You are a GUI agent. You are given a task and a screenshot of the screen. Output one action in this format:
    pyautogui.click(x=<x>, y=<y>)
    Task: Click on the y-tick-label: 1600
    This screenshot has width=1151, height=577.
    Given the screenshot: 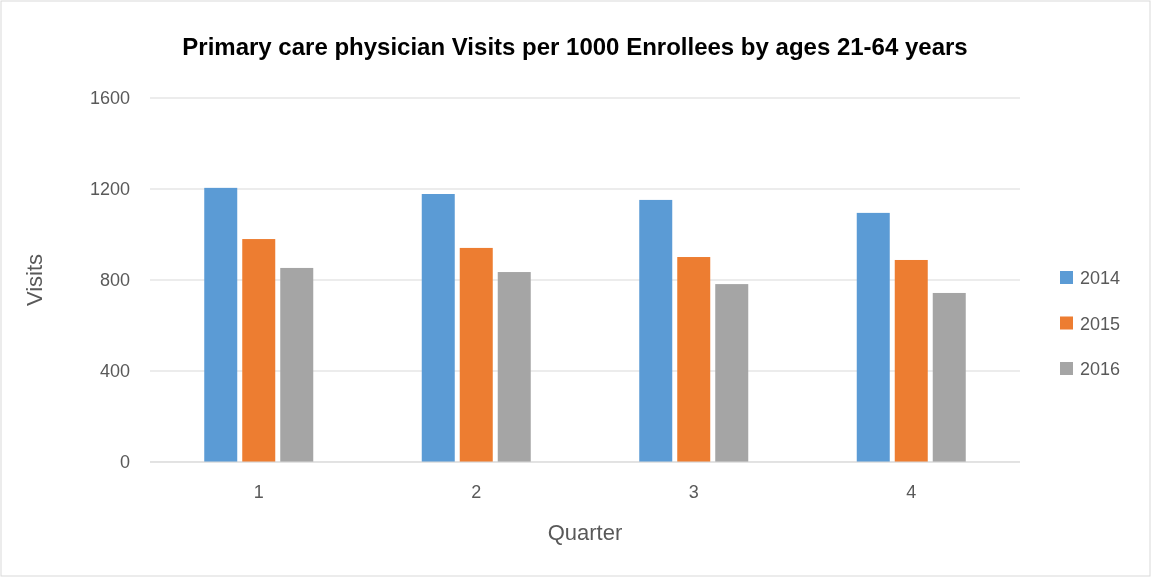 What is the action you would take?
    pyautogui.click(x=109, y=98)
    